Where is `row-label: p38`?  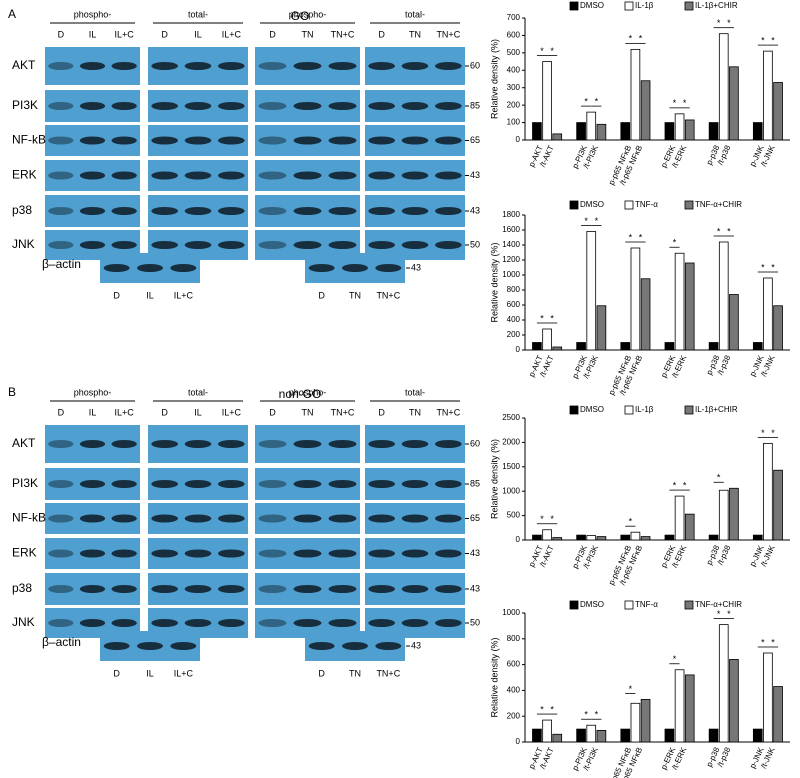
row-label: p38 is located at coordinates (22, 210).